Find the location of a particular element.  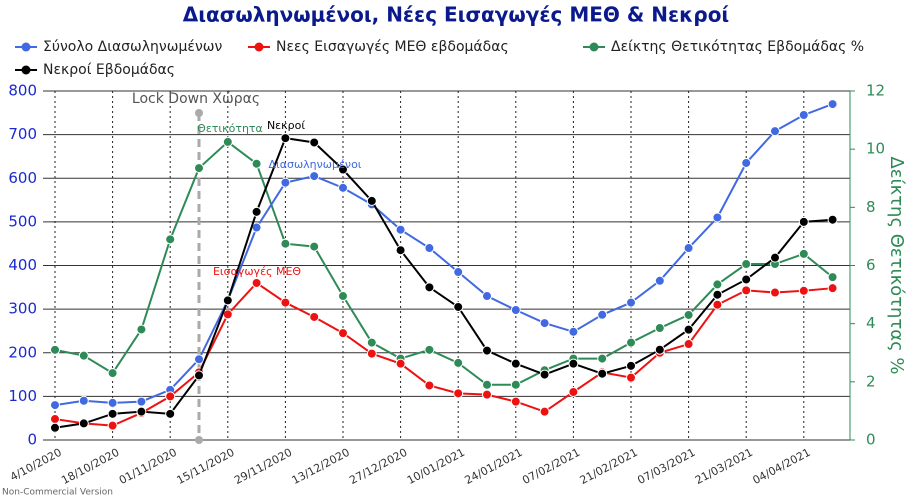

x-tick-label: 10/01/2021 is located at coordinates (436, 466).